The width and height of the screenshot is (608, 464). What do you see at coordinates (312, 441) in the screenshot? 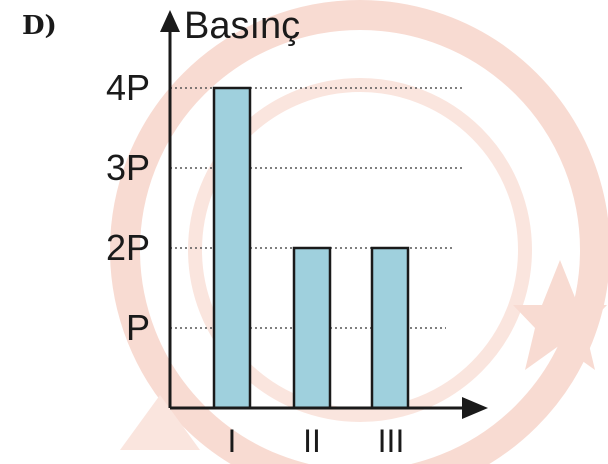
I see `x-category-label: II` at bounding box center [312, 441].